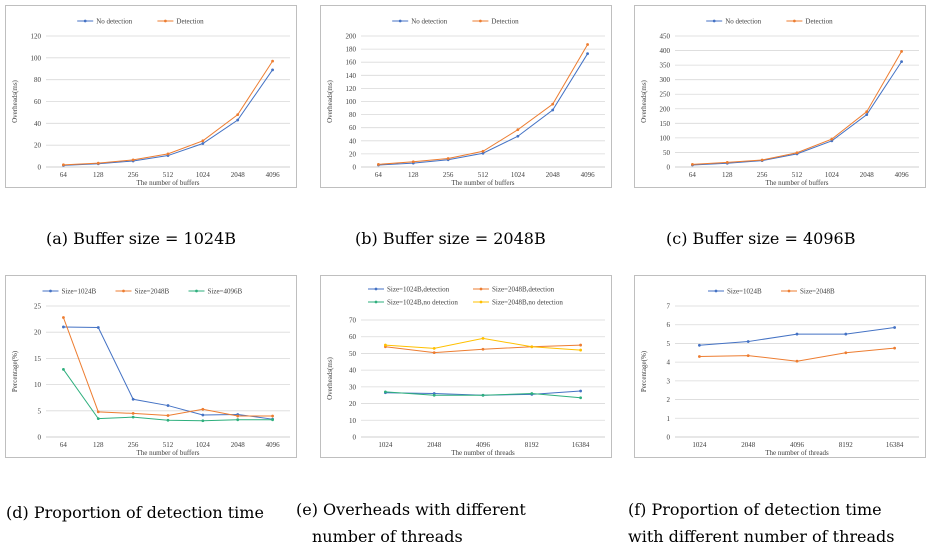  What do you see at coordinates (38, 307) in the screenshot?
I see `y-tick-label: 25` at bounding box center [38, 307].